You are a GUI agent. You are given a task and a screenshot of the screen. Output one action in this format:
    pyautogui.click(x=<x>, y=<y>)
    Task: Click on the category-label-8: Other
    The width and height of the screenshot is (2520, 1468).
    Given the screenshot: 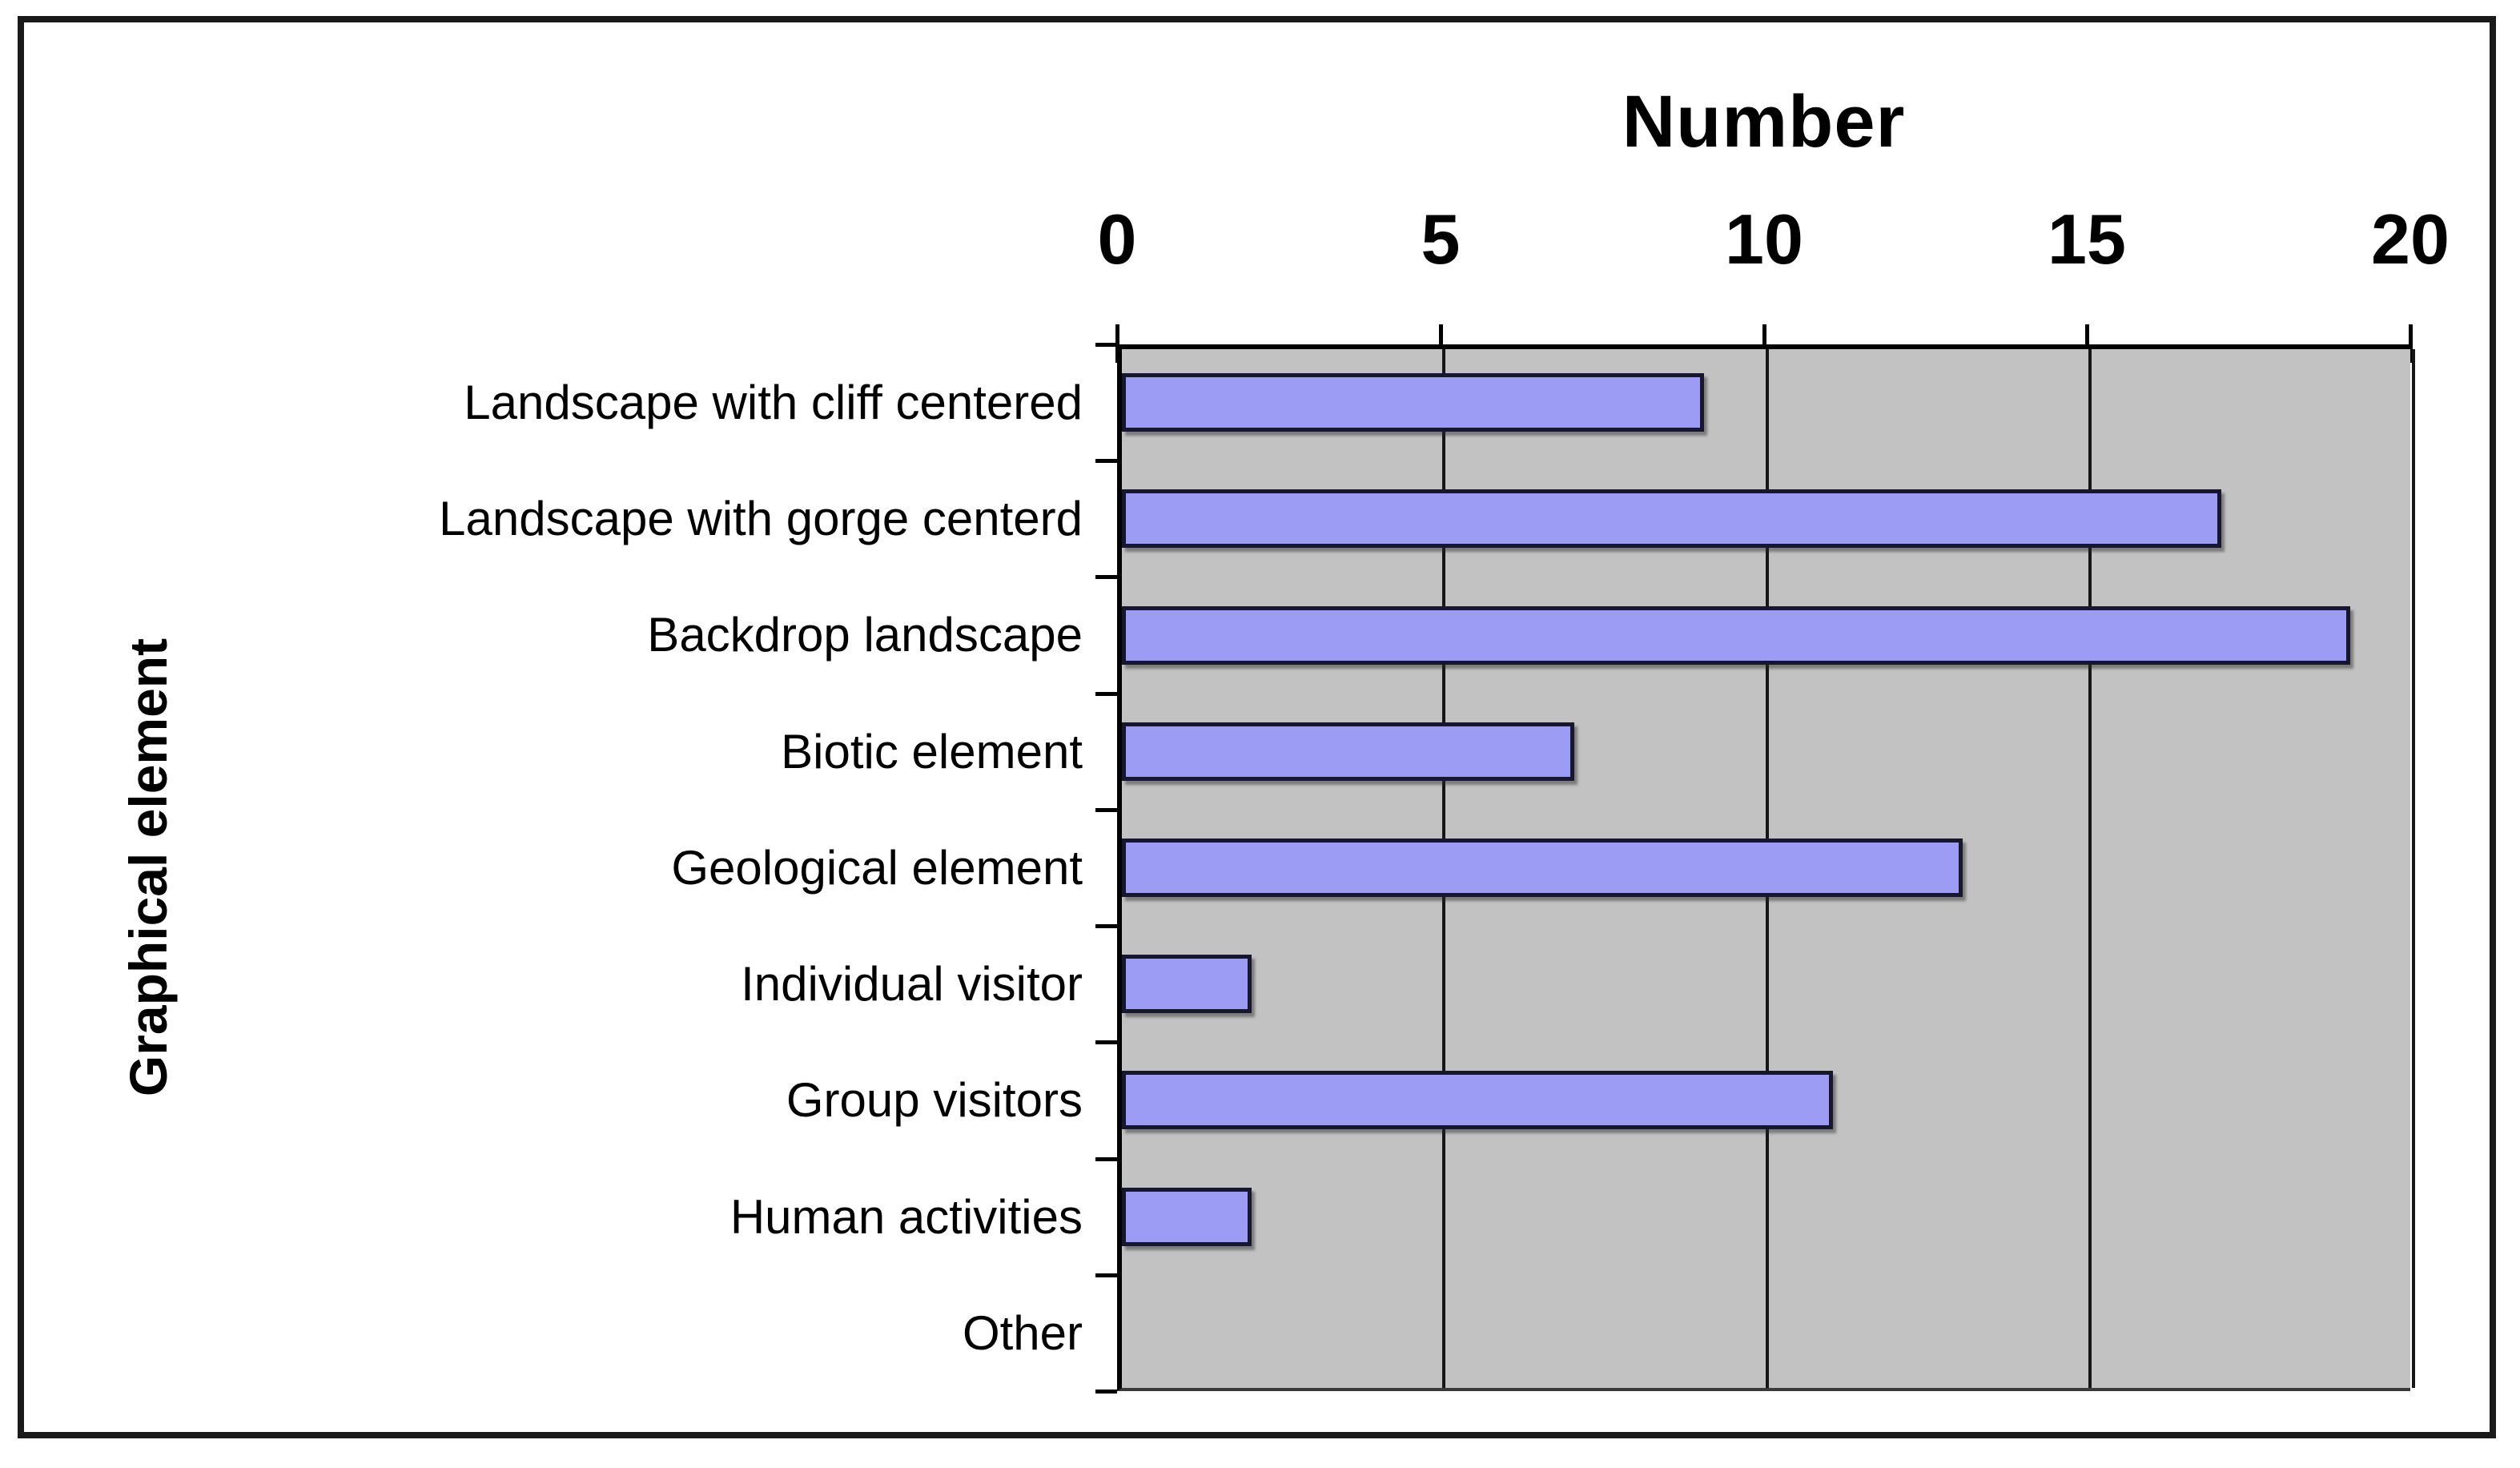 What is the action you would take?
    pyautogui.click(x=1022, y=1333)
    